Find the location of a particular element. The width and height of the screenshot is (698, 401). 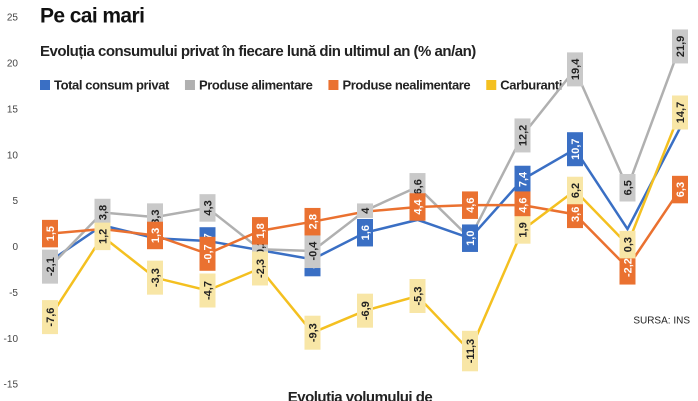

value-label: 10,7 is located at coordinates (575, 149).